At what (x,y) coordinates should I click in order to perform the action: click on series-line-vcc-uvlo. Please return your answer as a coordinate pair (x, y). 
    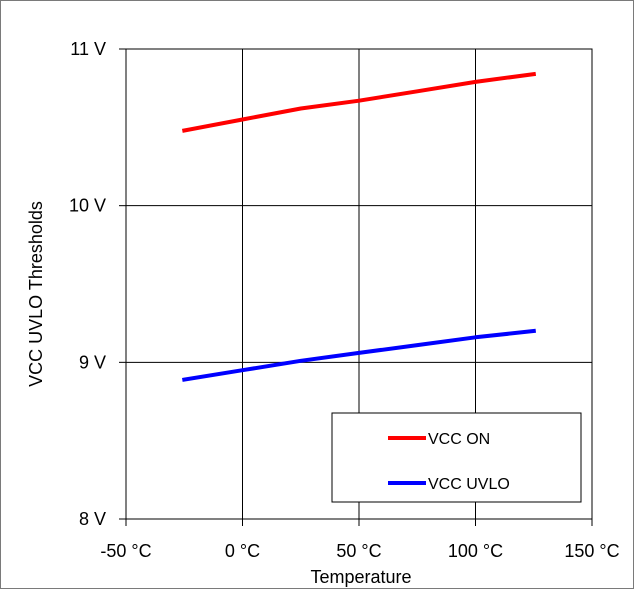
    Looking at the image, I should click on (359, 355).